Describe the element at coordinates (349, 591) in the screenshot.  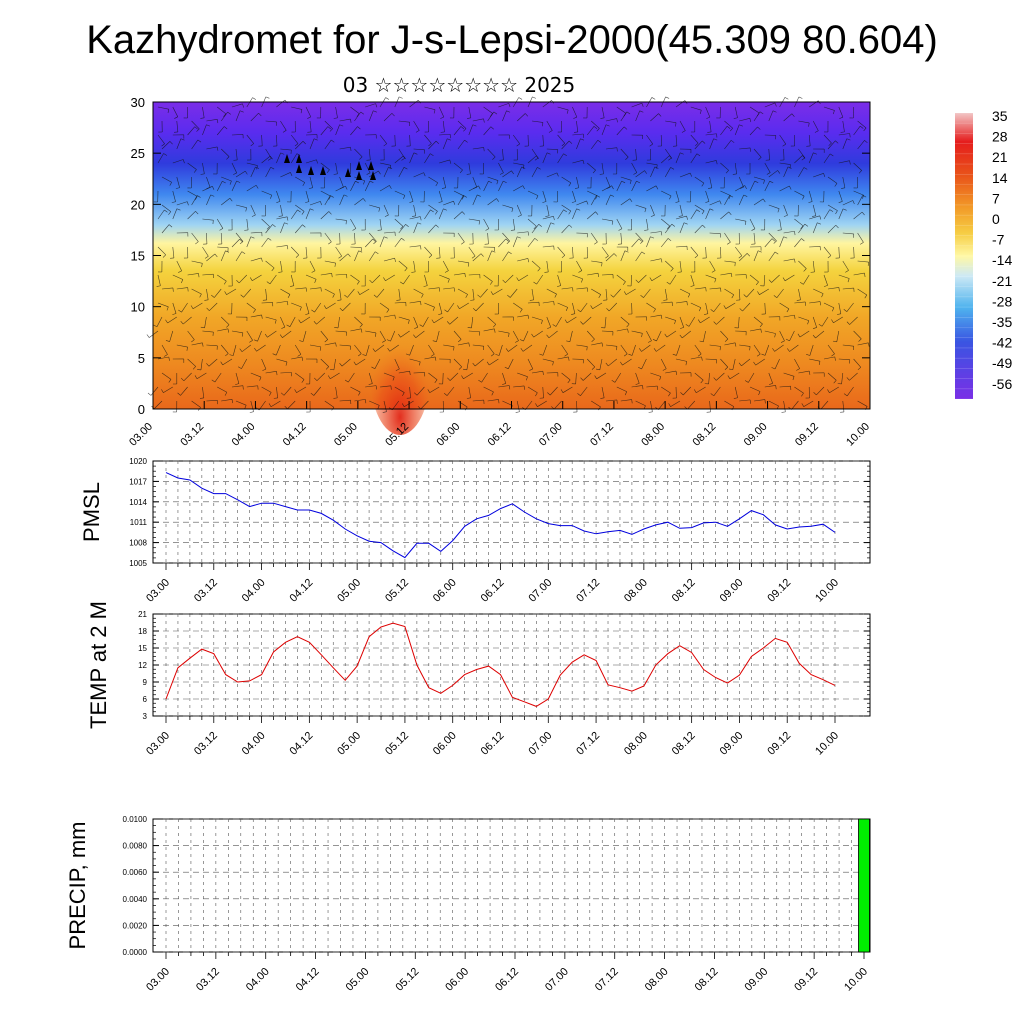
I see `x-tick-label: 05.00` at that location.